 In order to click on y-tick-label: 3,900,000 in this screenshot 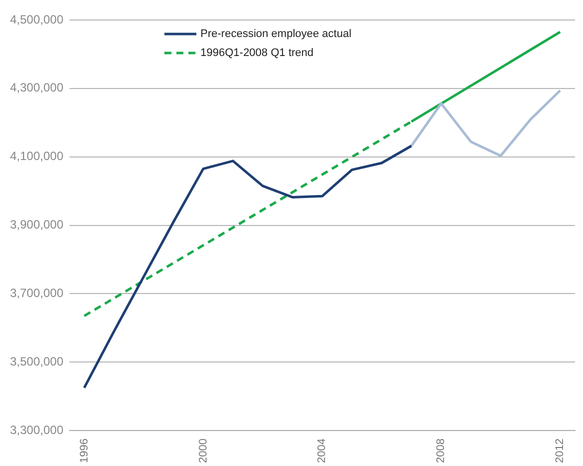, I will do `click(37, 225)`.